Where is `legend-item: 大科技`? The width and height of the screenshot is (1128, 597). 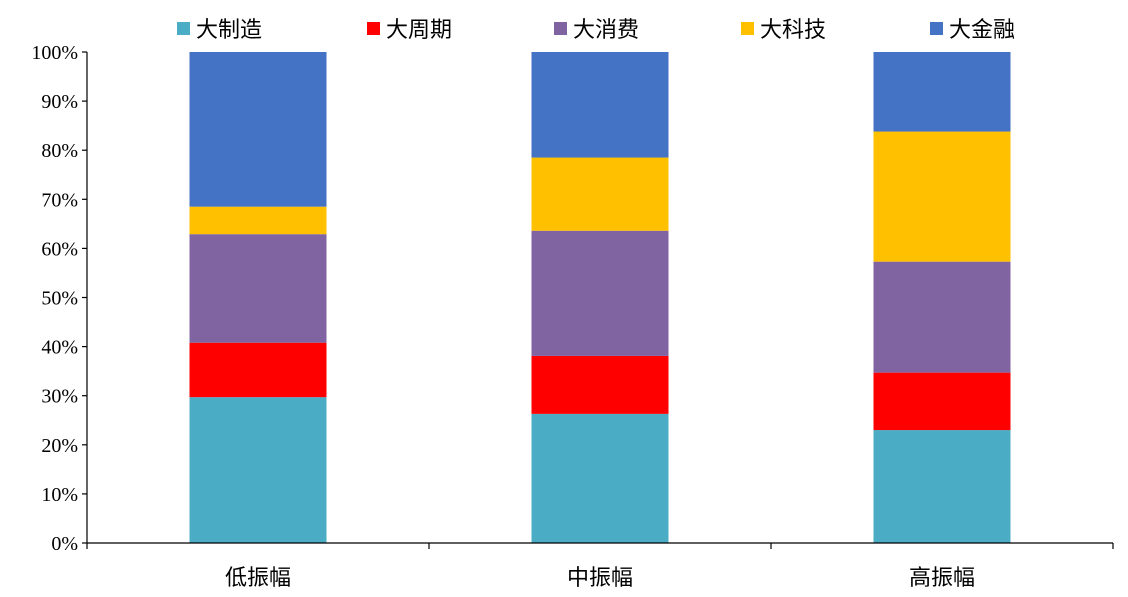
legend-item: 大科技 is located at coordinates (783, 30).